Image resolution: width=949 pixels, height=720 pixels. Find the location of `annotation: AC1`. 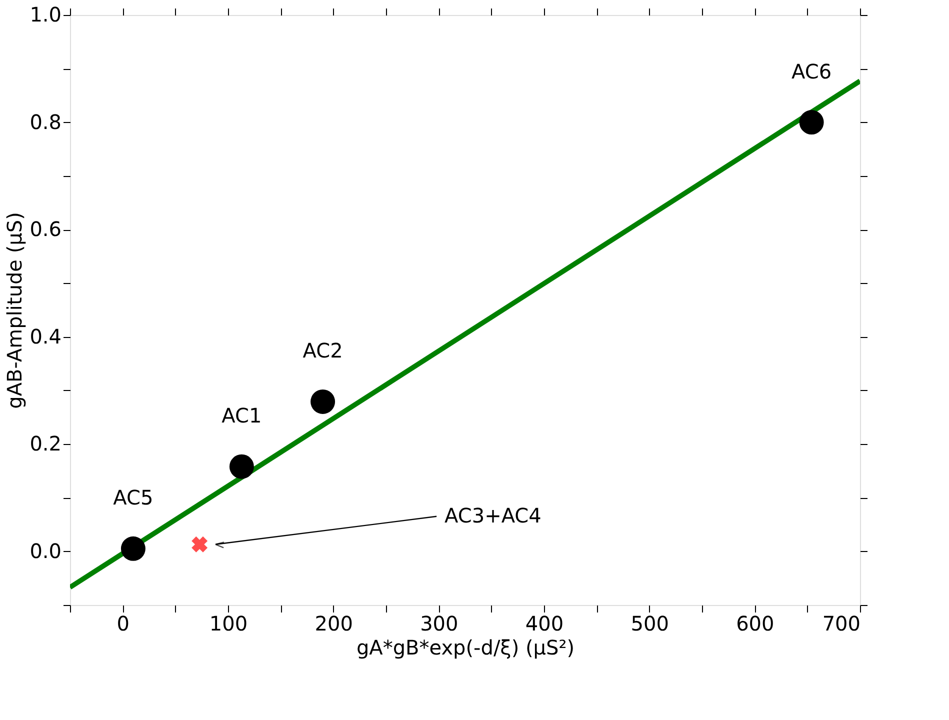

annotation: AC1 is located at coordinates (242, 416).